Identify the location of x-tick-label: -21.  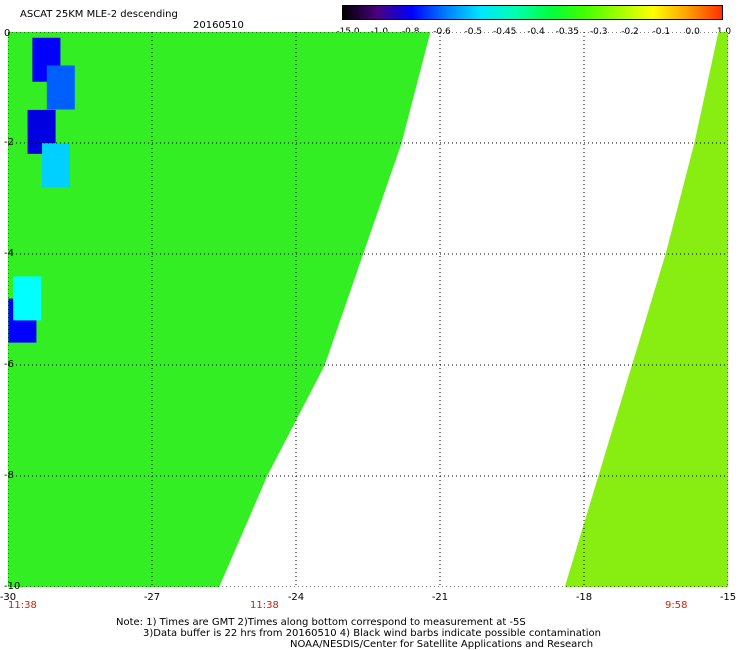
(440, 597).